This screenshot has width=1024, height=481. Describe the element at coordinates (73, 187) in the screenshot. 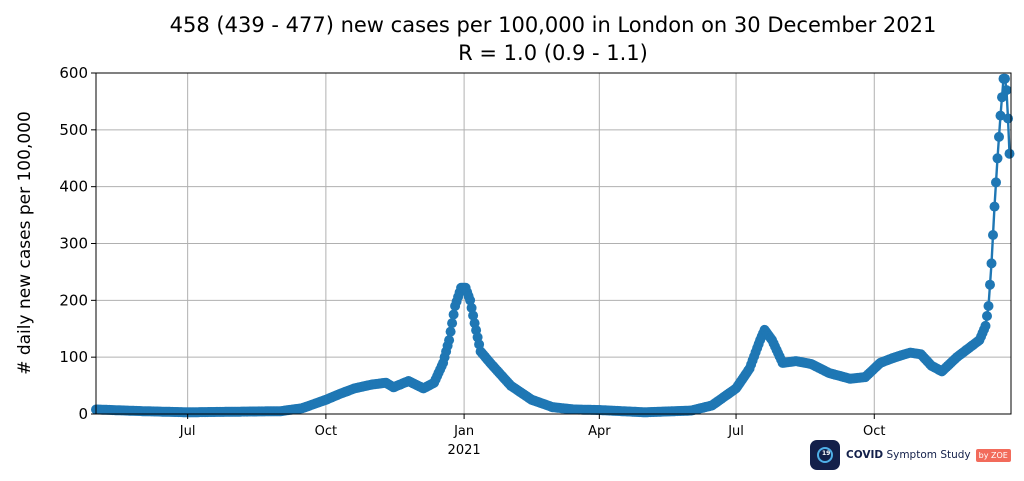

I see `y-tick-label: 400` at that location.